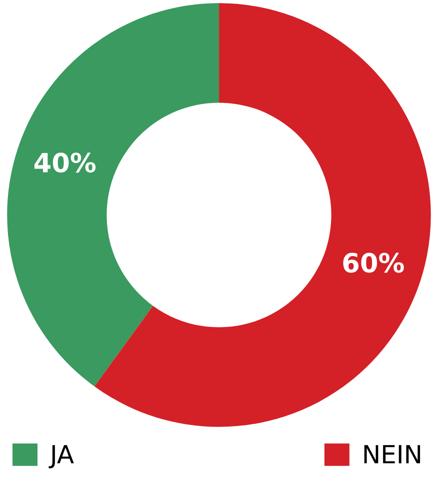 Image resolution: width=435 pixels, height=481 pixels. Describe the element at coordinates (61, 456) in the screenshot. I see `legend-label: JA` at that location.